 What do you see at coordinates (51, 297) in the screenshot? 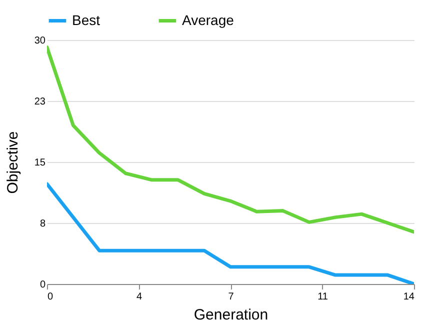
I see `x-tick-label: 0` at bounding box center [51, 297].